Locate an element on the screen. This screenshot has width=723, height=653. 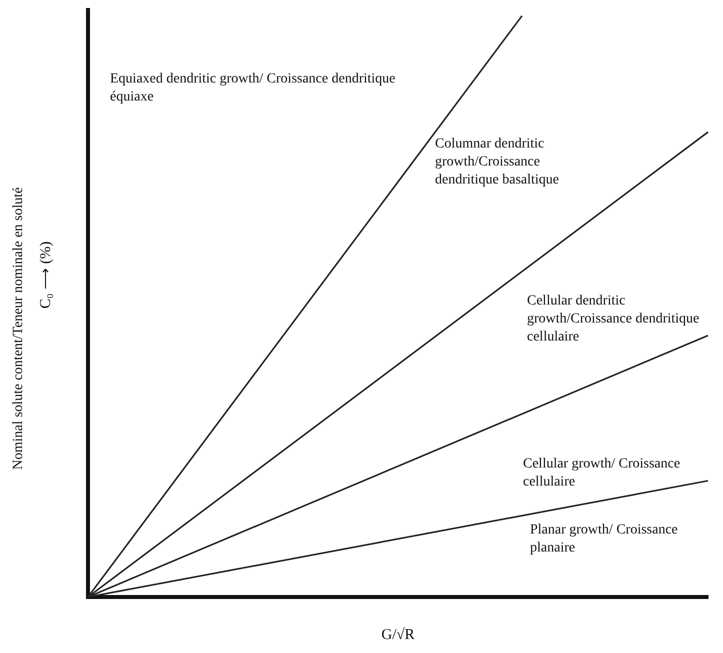
annotation: Equiaxed dendritic growth/ Croissance dendritique équiaxe is located at coordinates (253, 88).